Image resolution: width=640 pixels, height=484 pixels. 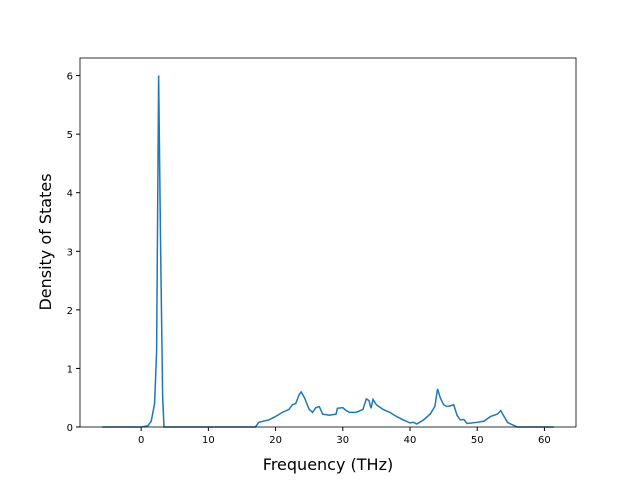 I want to click on x-axis-label: Frequency (THz), so click(x=328, y=464).